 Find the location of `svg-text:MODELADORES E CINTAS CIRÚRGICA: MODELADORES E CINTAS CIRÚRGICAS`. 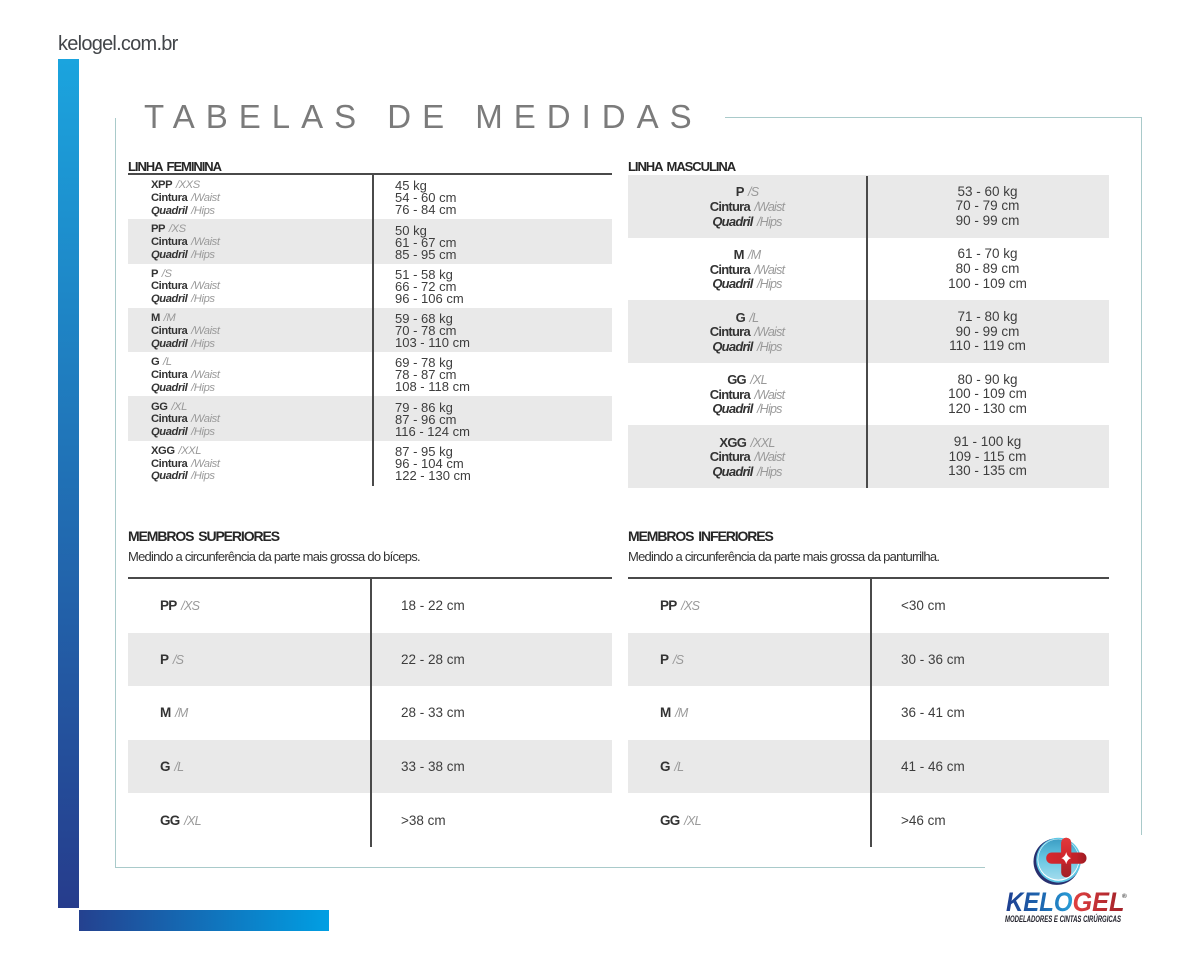

svg-text:MODELADORES E CINTAS CIRÚRGICA: MODELADORES E CINTAS CIRÚRGICAS is located at coordinates (1063, 918).